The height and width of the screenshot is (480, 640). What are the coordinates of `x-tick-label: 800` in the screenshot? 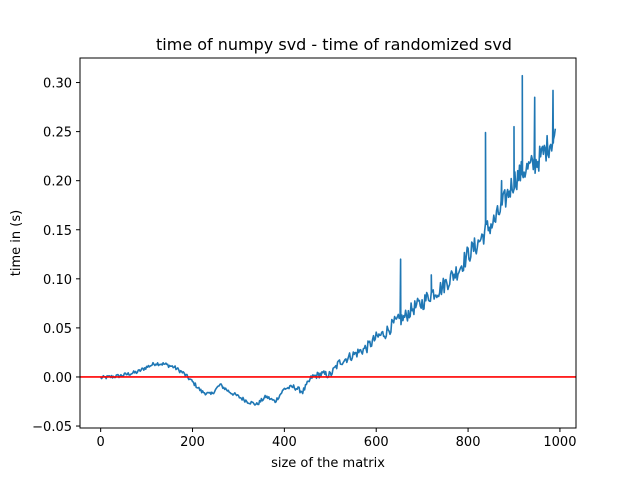 It's located at (468, 442).